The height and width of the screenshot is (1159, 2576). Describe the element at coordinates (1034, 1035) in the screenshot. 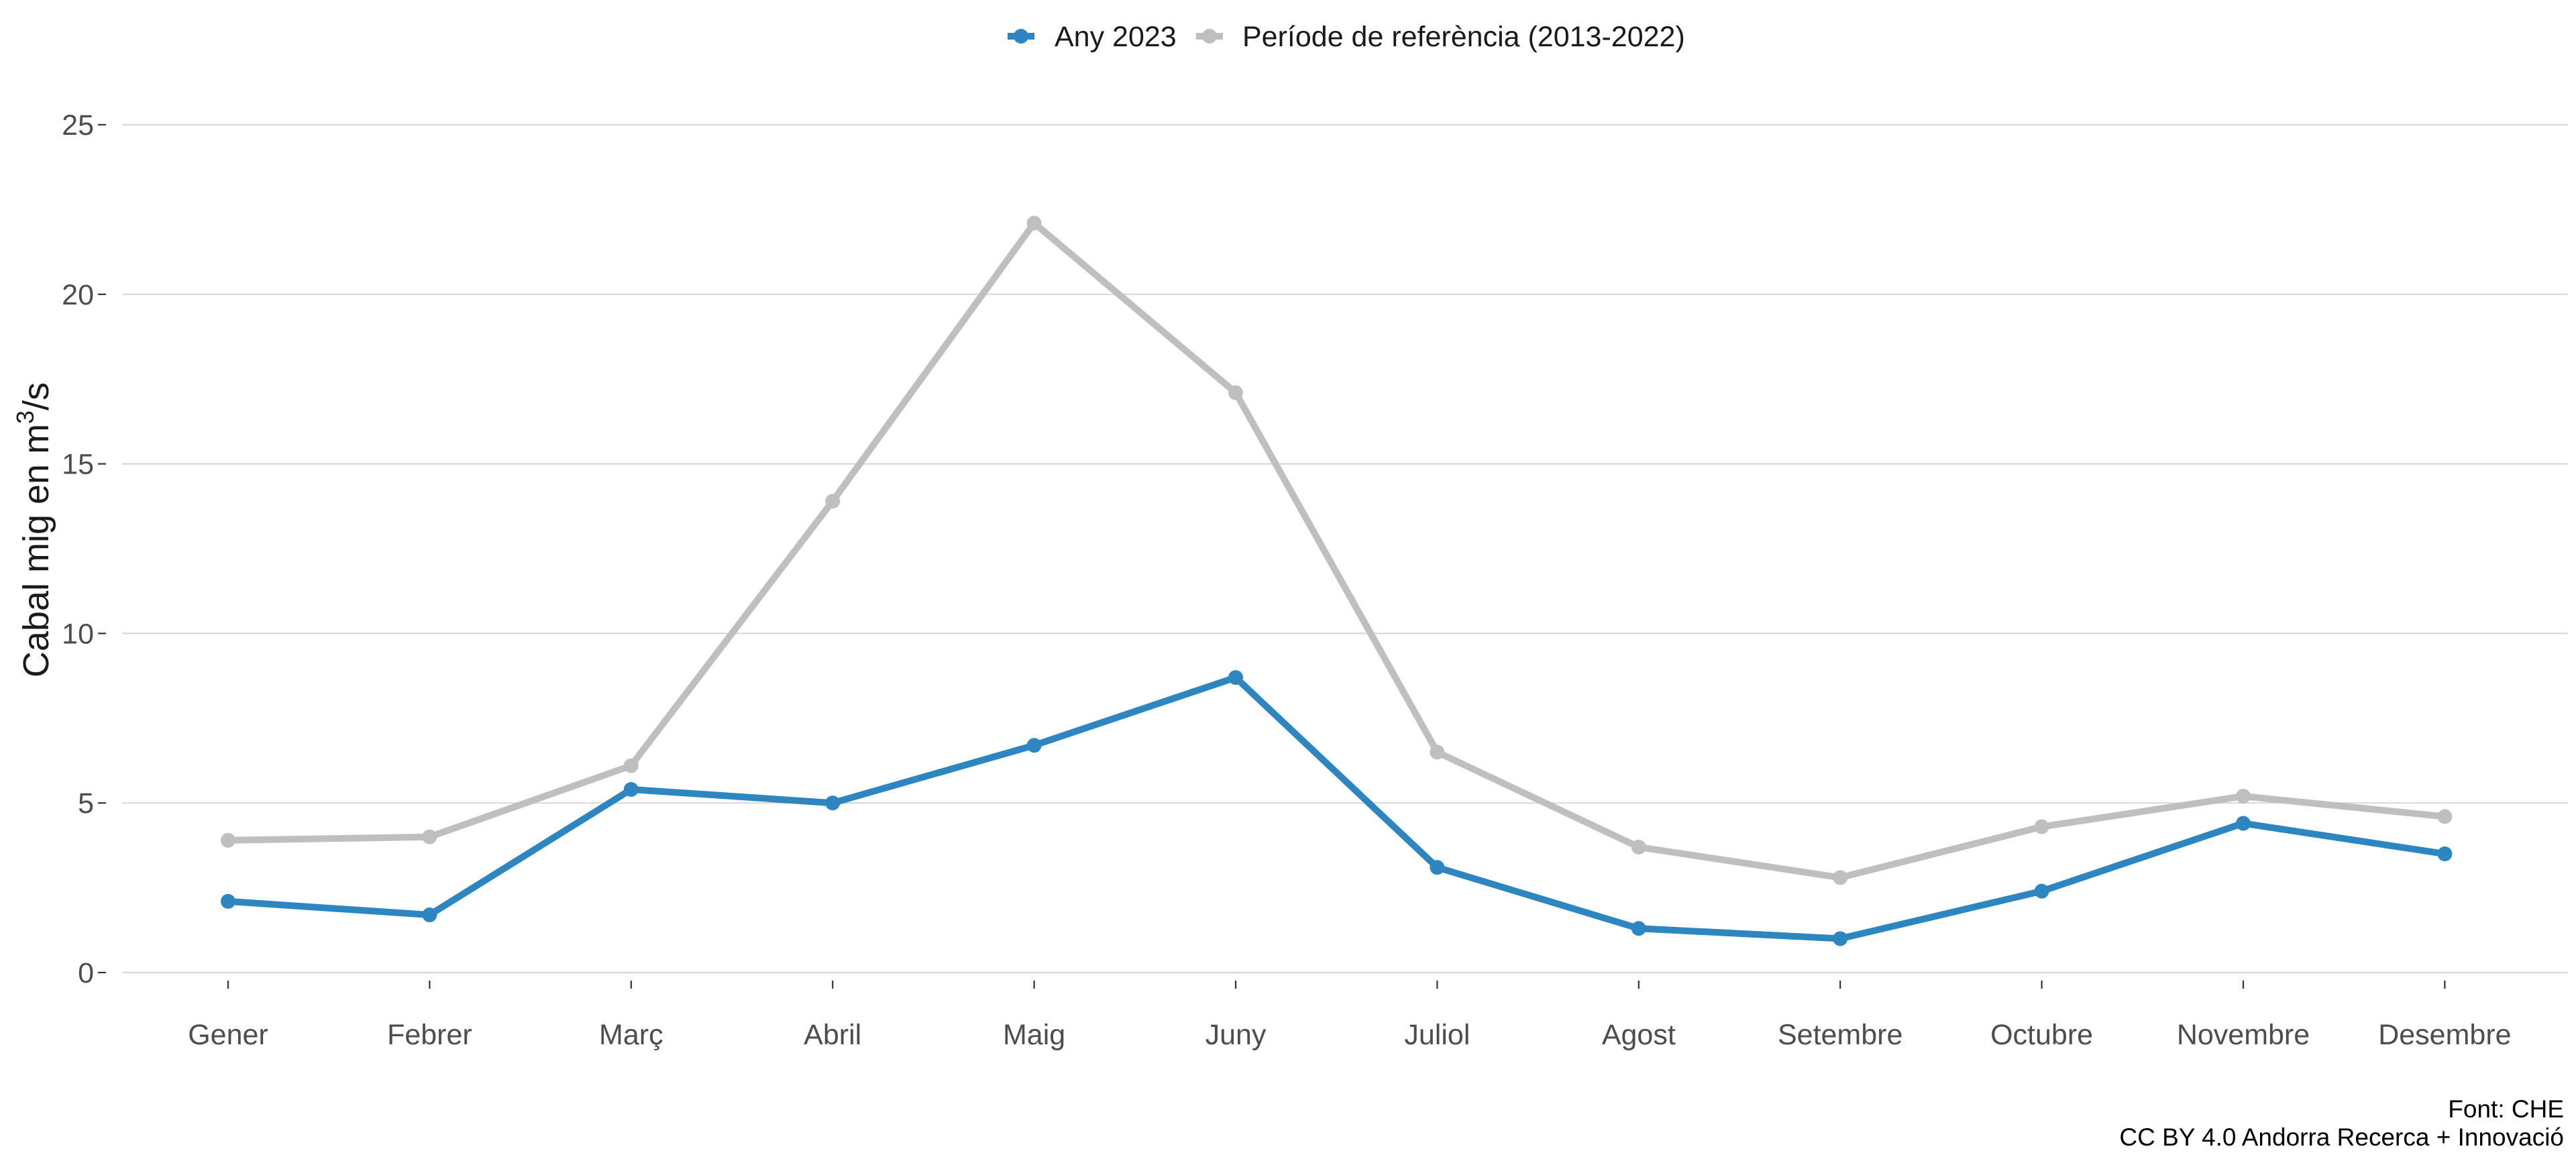

I see `x-tick-label: Maig` at that location.